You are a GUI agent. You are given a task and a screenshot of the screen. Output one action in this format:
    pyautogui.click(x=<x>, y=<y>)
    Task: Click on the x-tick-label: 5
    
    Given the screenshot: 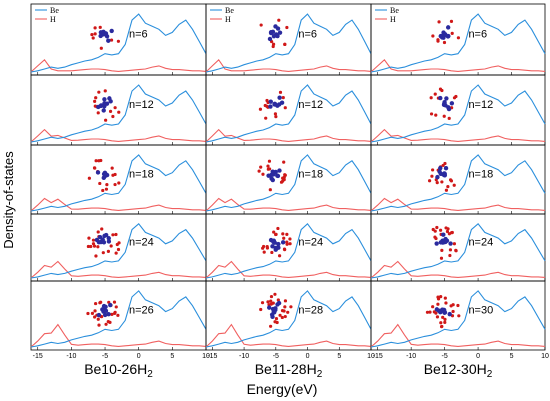 What is the action you would take?
    pyautogui.click(x=172, y=356)
    